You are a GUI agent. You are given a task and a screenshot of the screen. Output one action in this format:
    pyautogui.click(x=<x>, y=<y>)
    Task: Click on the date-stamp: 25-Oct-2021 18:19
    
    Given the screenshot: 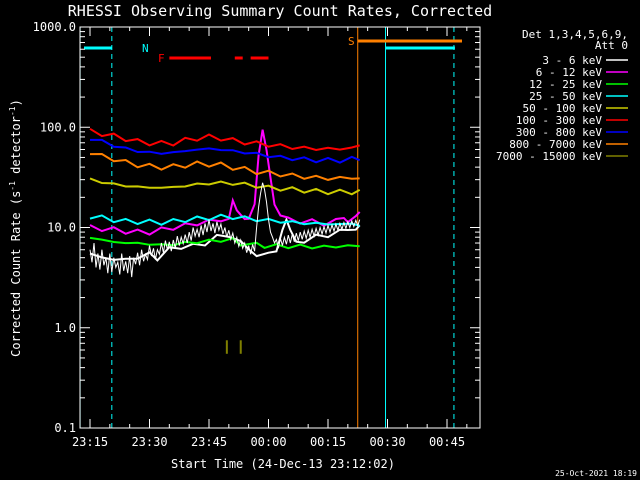 What is the action you would take?
    pyautogui.click(x=596, y=473)
    